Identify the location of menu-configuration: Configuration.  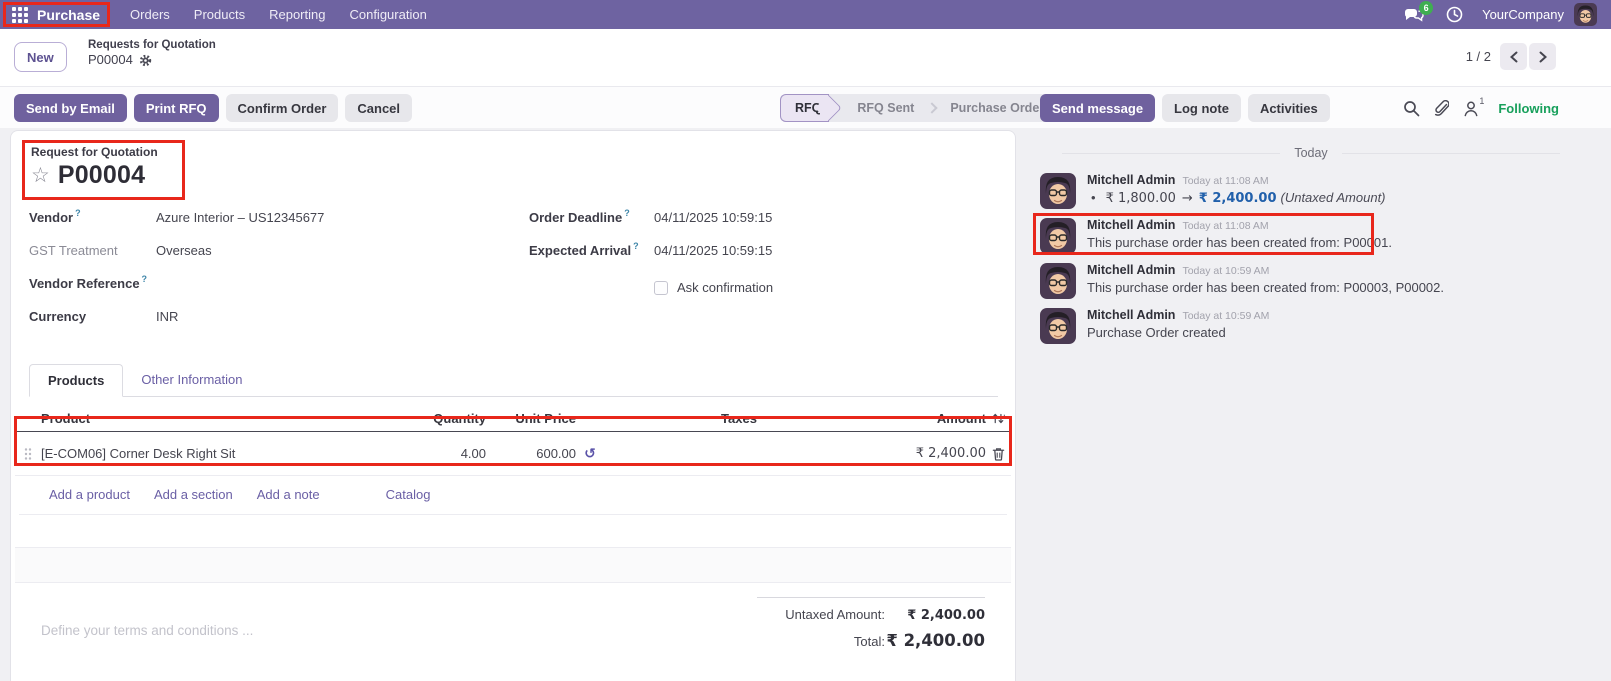
(388, 14).